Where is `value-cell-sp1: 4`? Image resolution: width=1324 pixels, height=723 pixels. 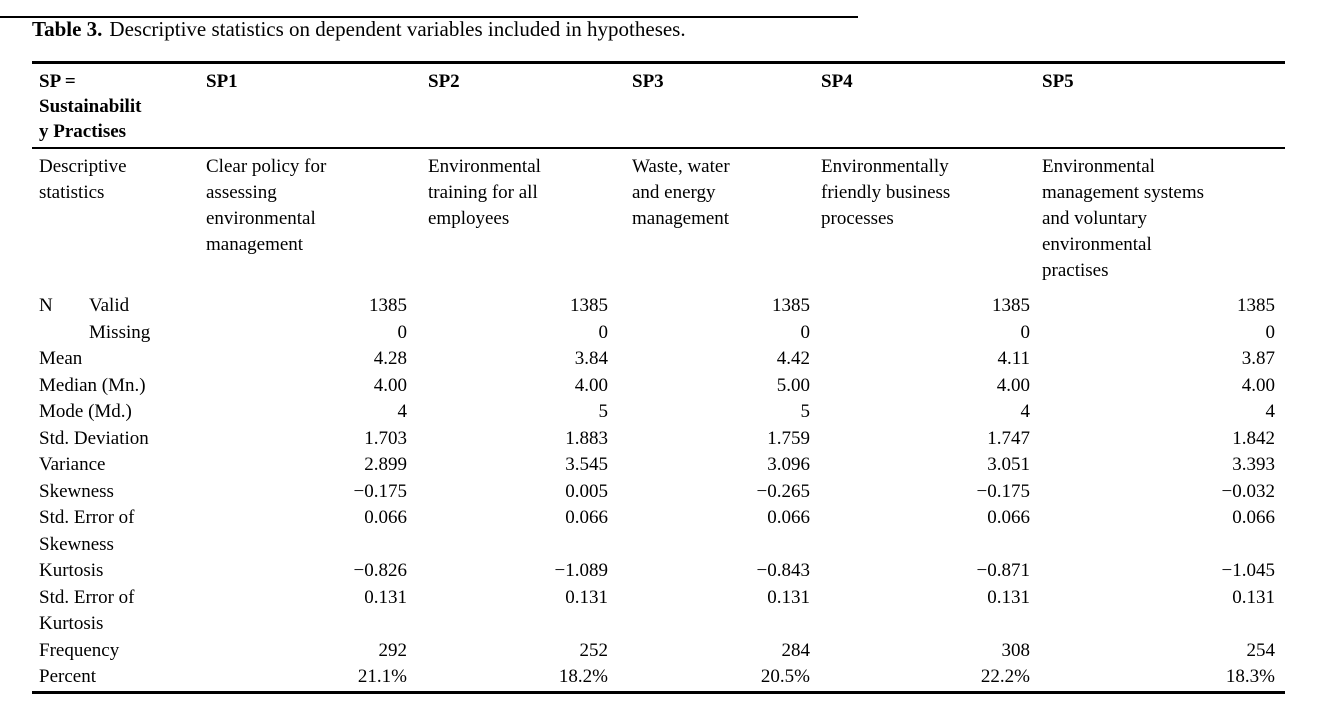
value-cell-sp1: 4 is located at coordinates (402, 411).